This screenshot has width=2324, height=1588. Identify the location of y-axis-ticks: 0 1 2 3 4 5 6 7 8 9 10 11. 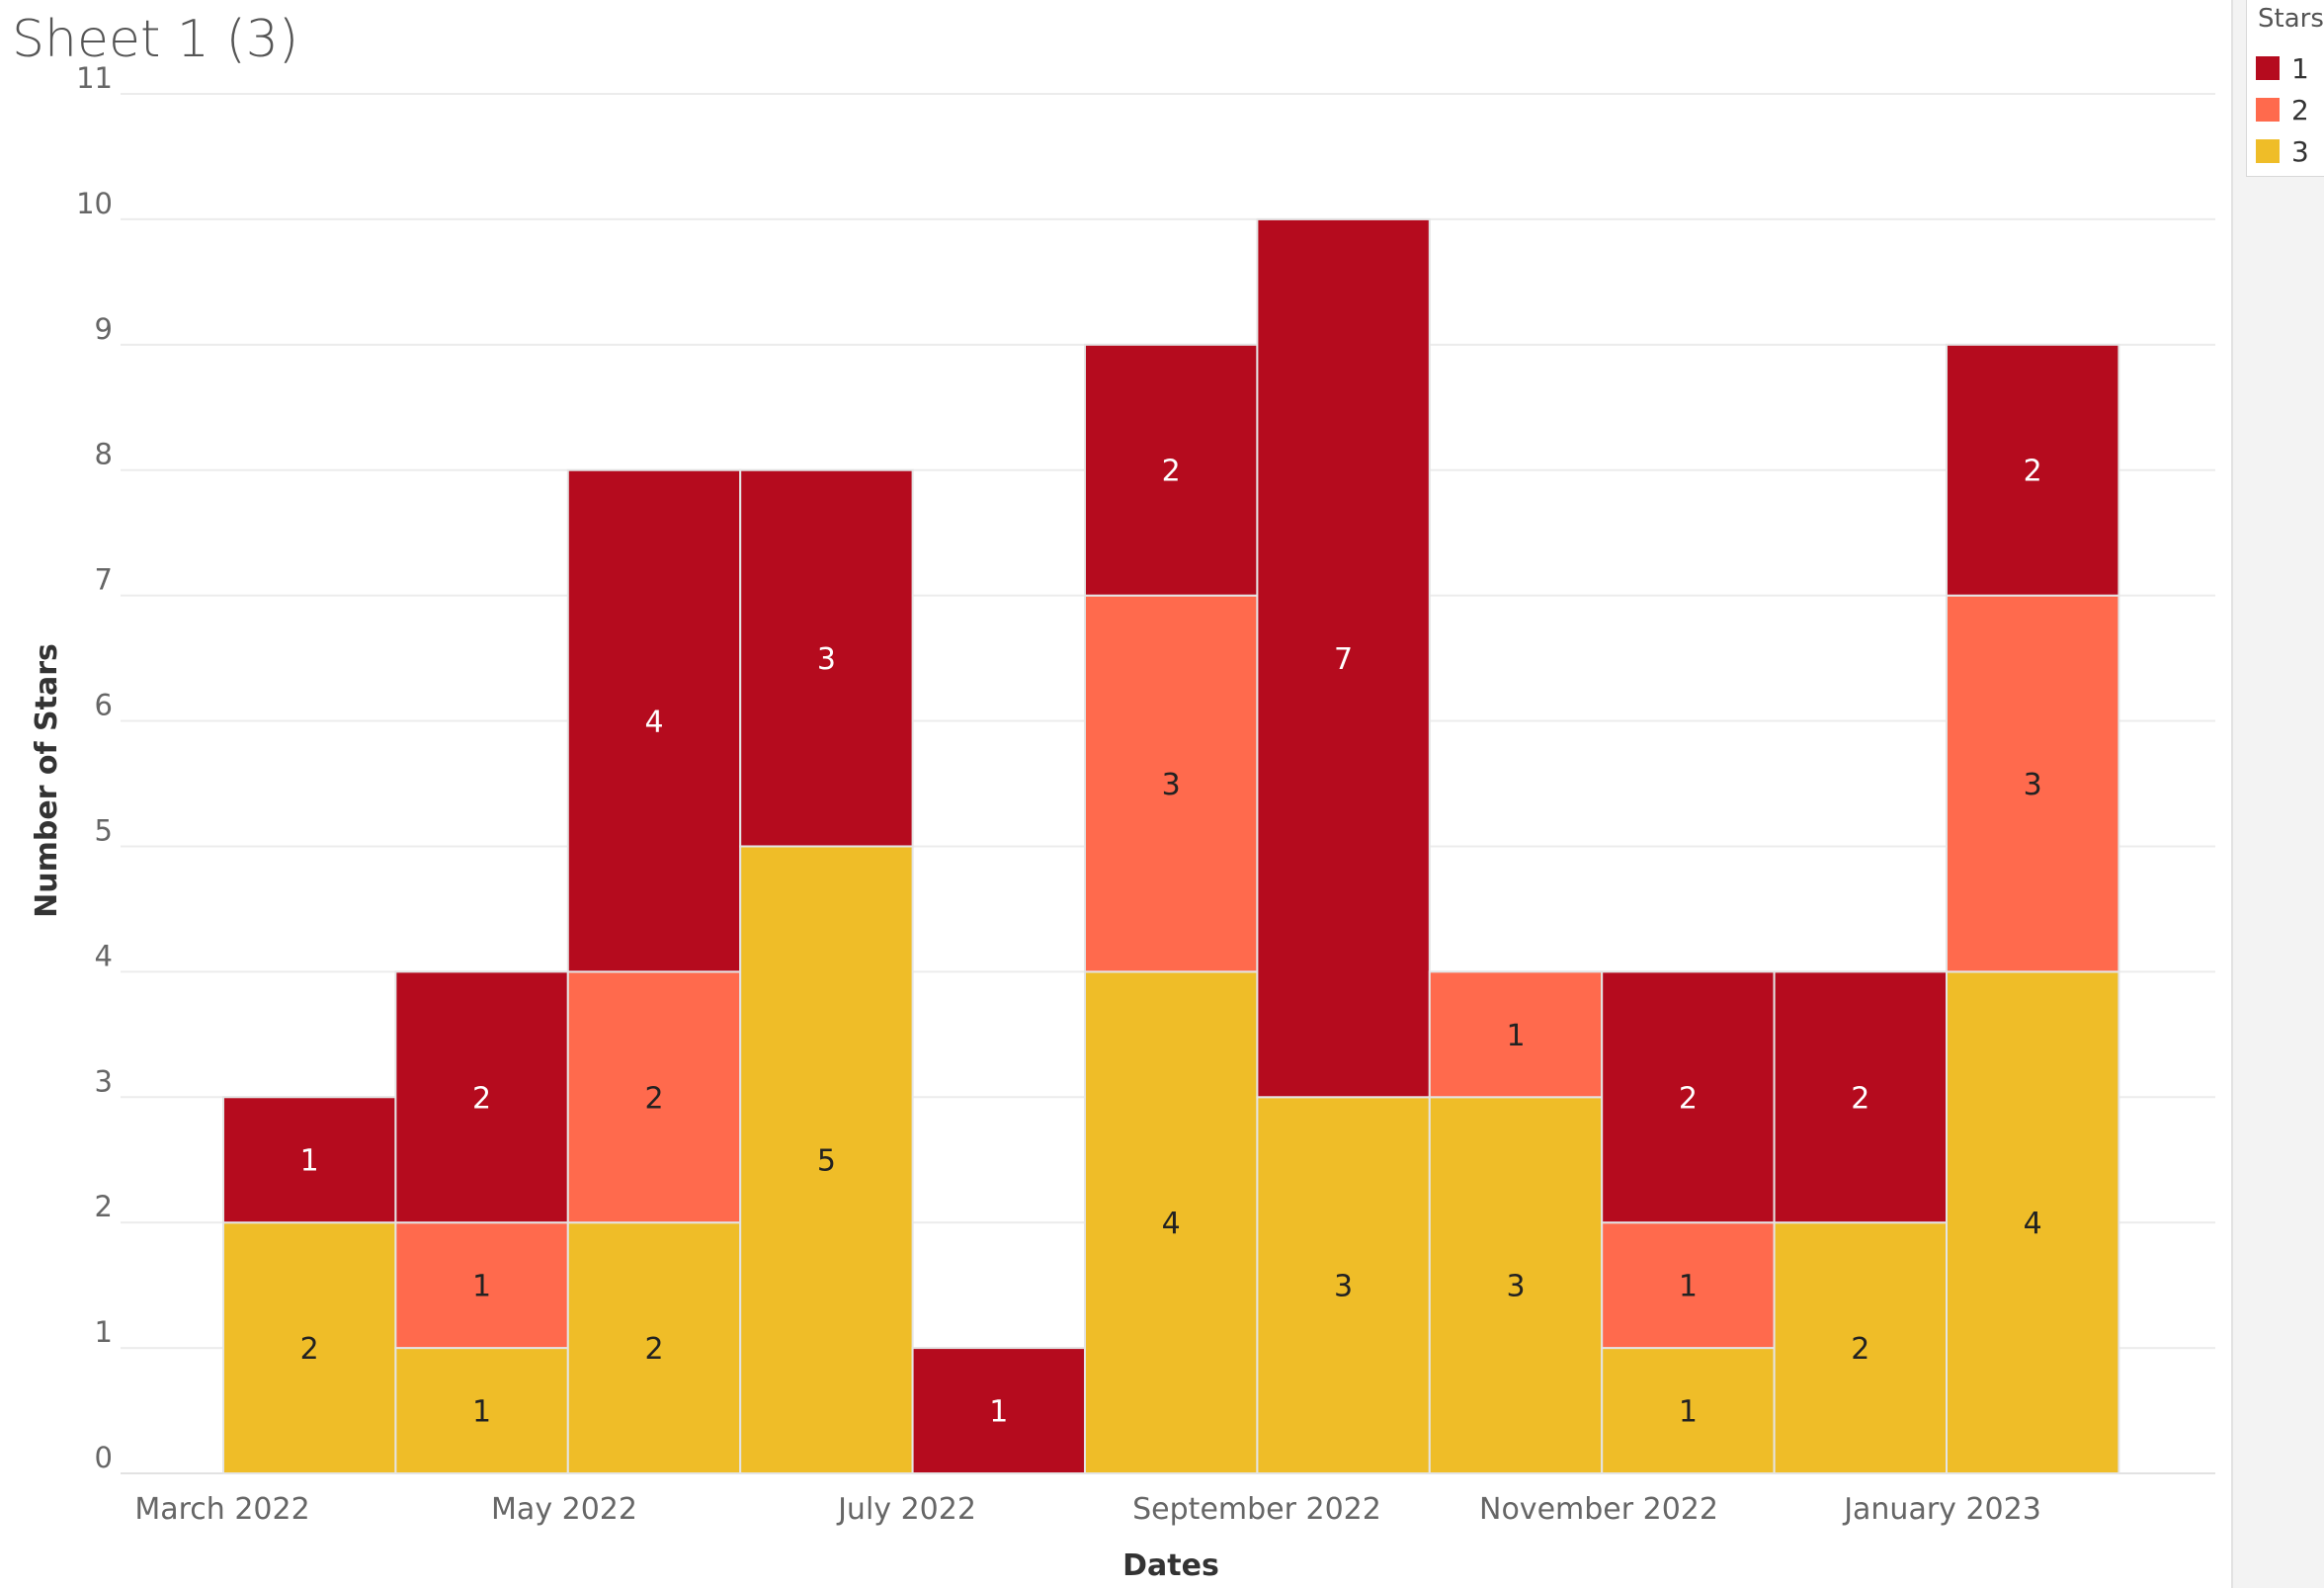
(94, 767).